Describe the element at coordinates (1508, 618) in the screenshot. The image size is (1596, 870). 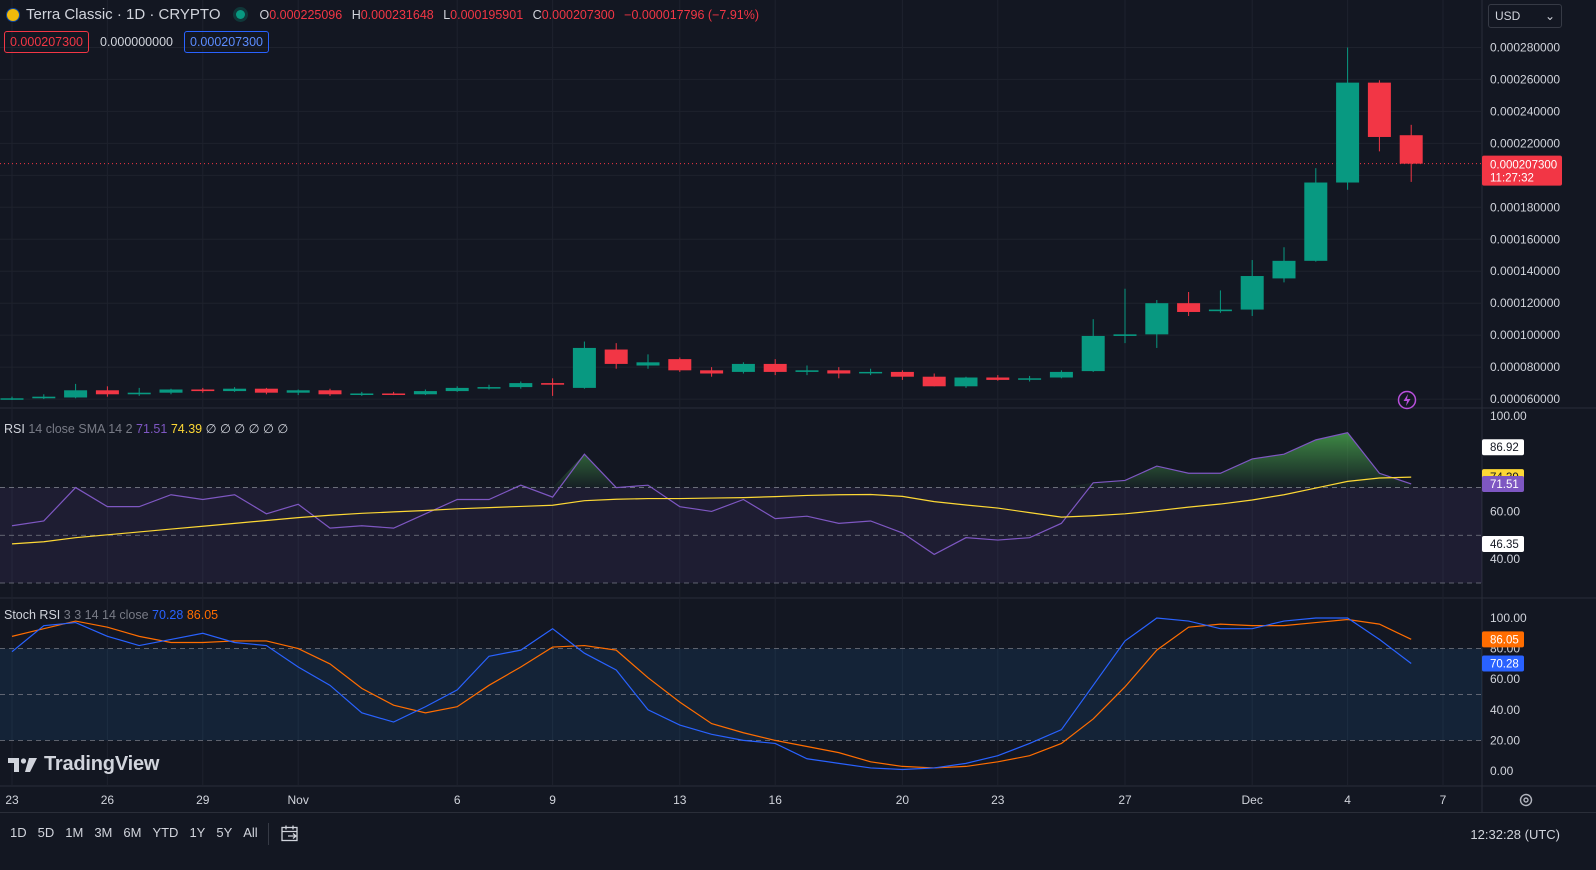
I see `stoch-tick-label: 100.00` at that location.